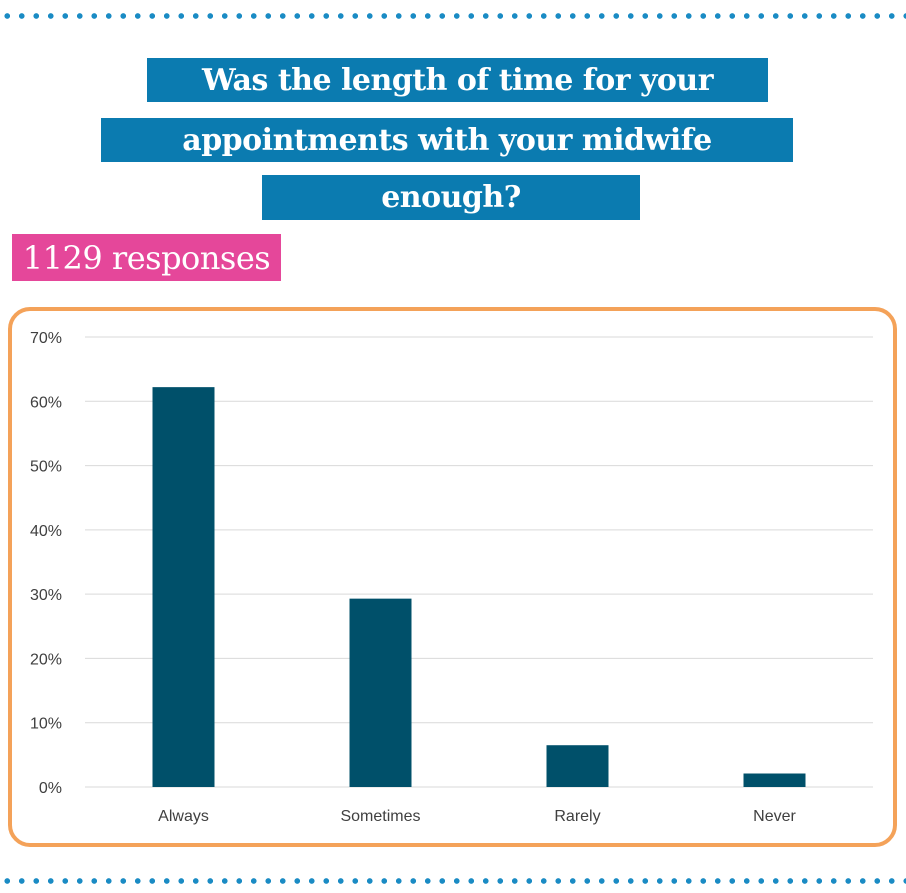 The image size is (906, 893). Describe the element at coordinates (46, 724) in the screenshot. I see `y-tick-label: 10%` at that location.